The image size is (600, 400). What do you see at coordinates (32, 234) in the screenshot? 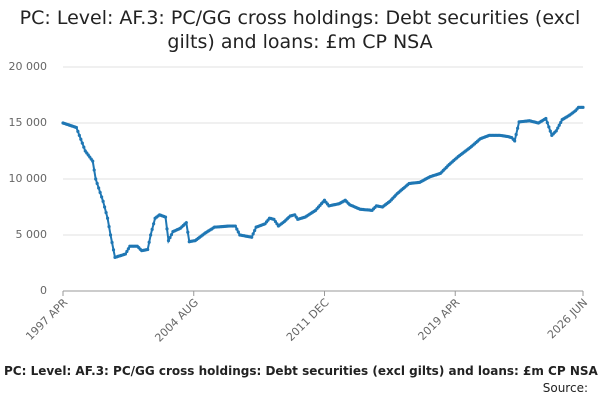
I see `y-tick-label: 5 000` at bounding box center [32, 234].